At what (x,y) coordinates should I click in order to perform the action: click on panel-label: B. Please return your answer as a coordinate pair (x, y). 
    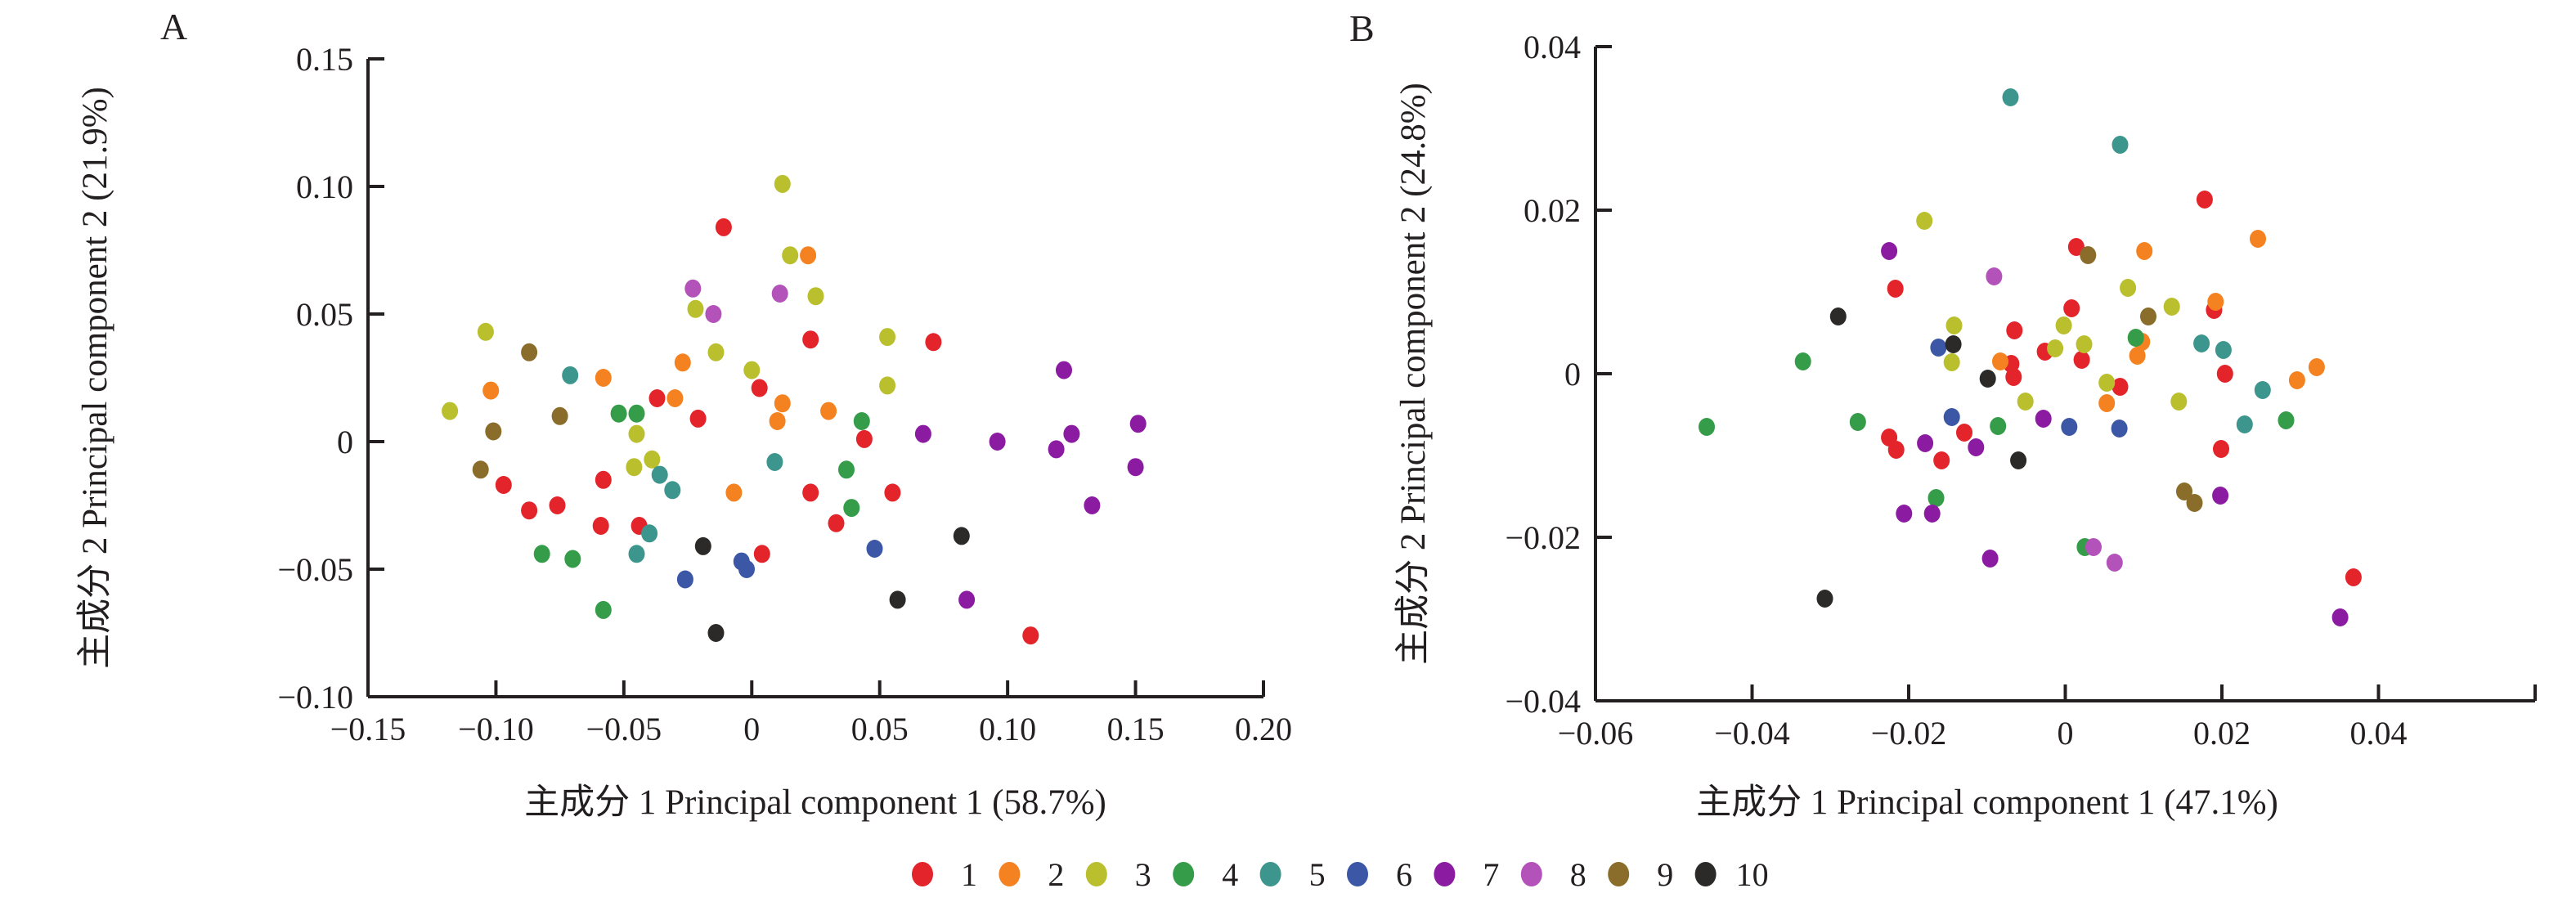
    Looking at the image, I should click on (1362, 28).